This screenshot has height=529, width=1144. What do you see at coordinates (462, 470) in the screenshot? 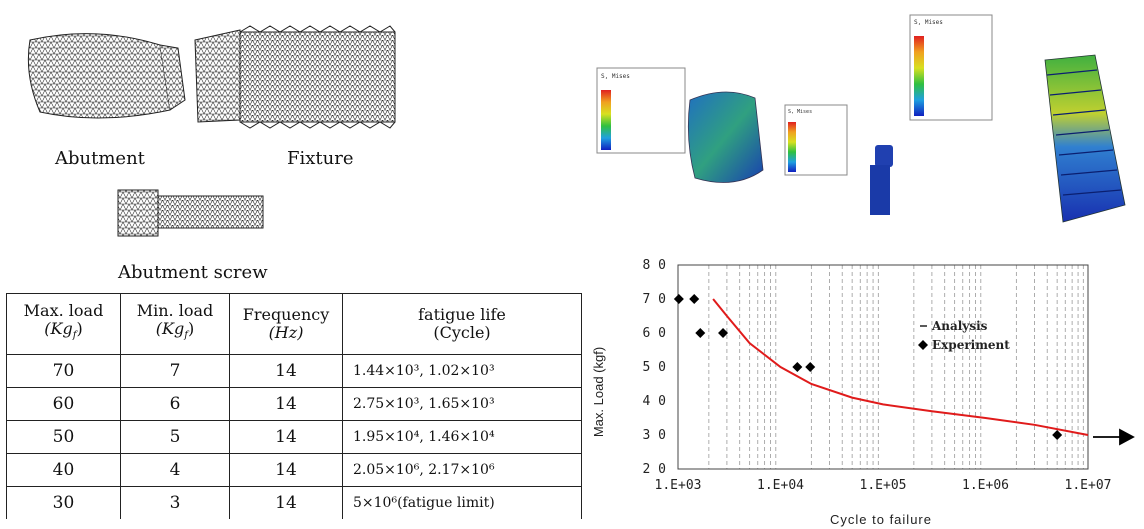
I see `cell-life: 2.05×10⁶, 2.17×10⁶` at bounding box center [462, 470].